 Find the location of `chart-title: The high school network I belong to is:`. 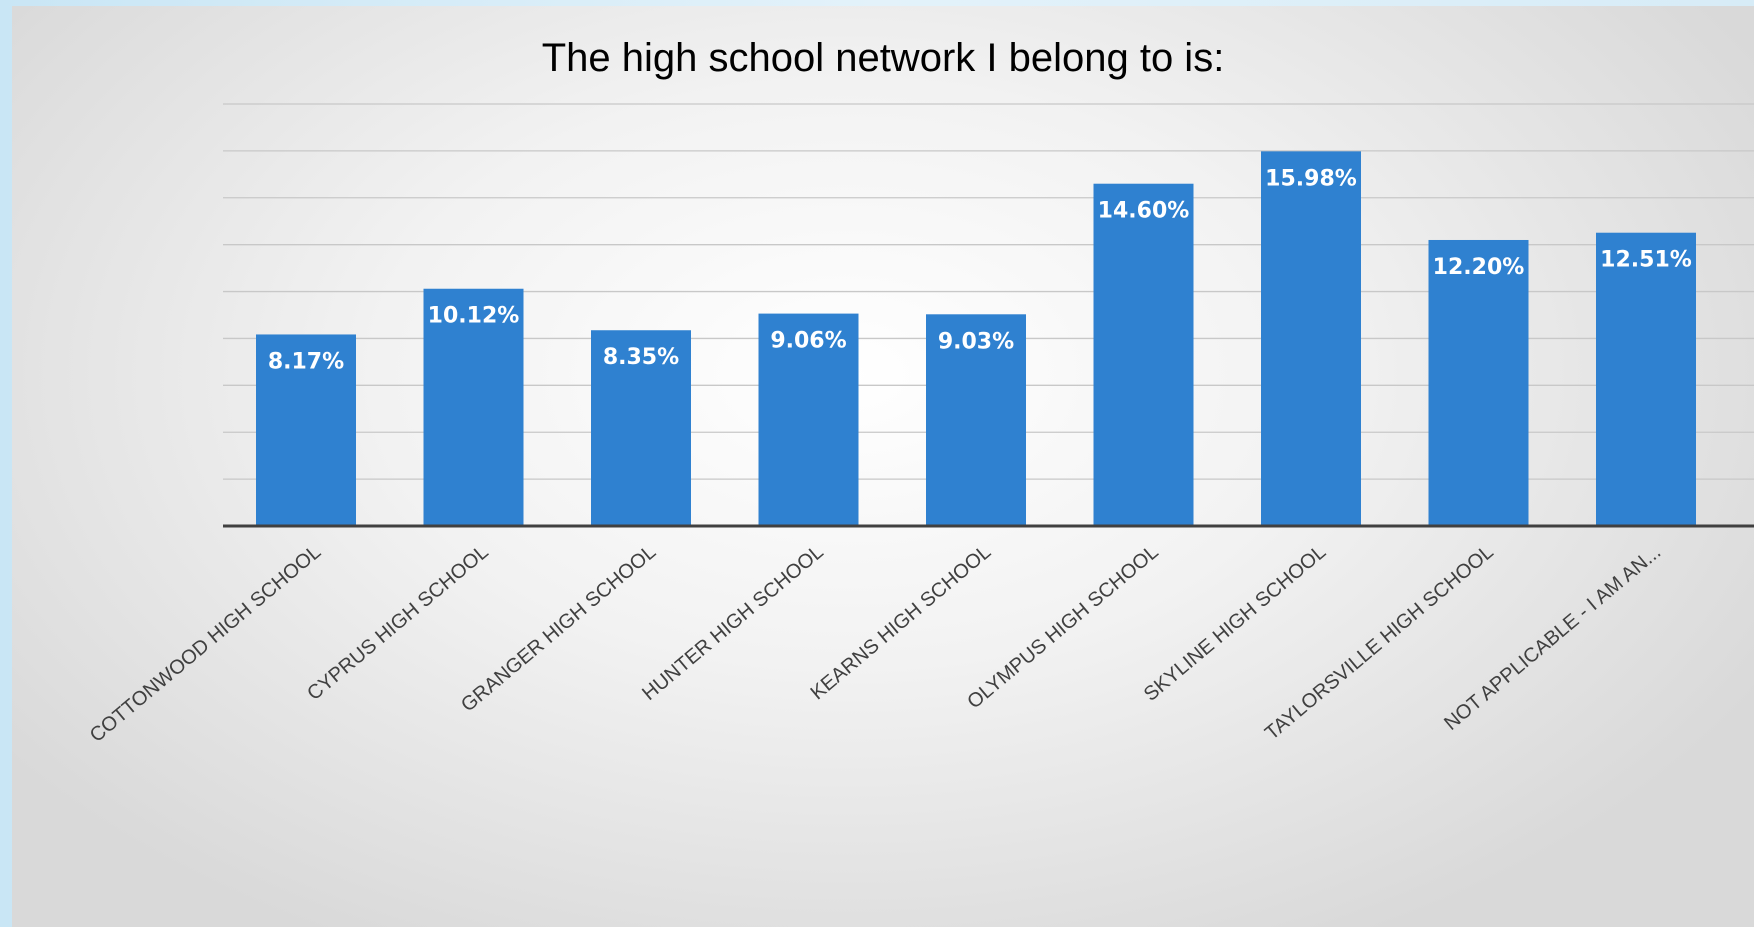

chart-title: The high school network I belong to is: is located at coordinates (883, 58).